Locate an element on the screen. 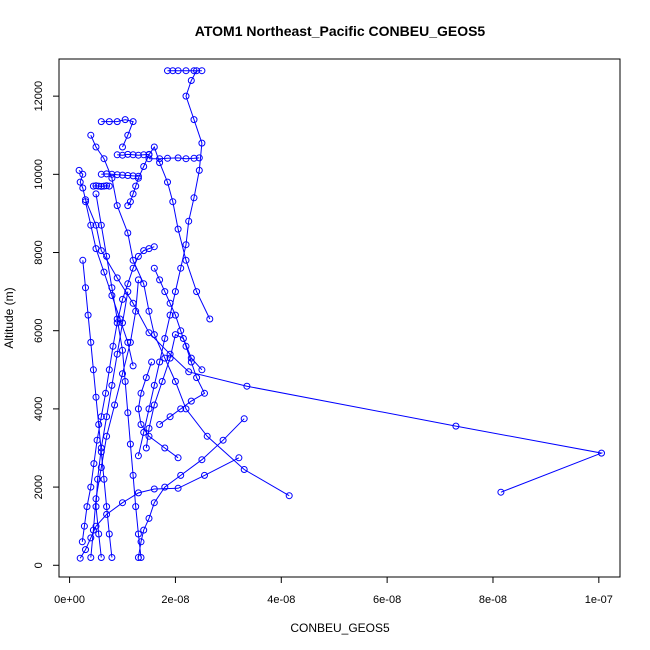 This screenshot has width=650, height=650. y-tick-label: 12000 is located at coordinates (39, 96).